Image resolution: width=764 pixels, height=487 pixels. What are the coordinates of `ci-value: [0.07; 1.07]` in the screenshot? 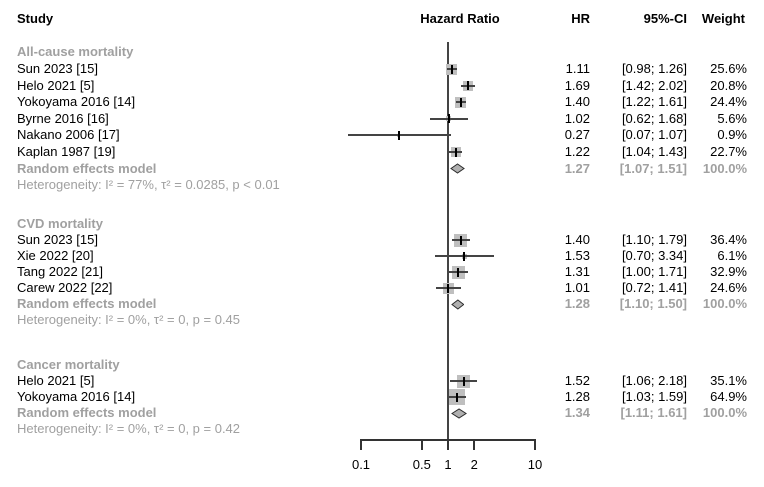 It's located at (654, 135).